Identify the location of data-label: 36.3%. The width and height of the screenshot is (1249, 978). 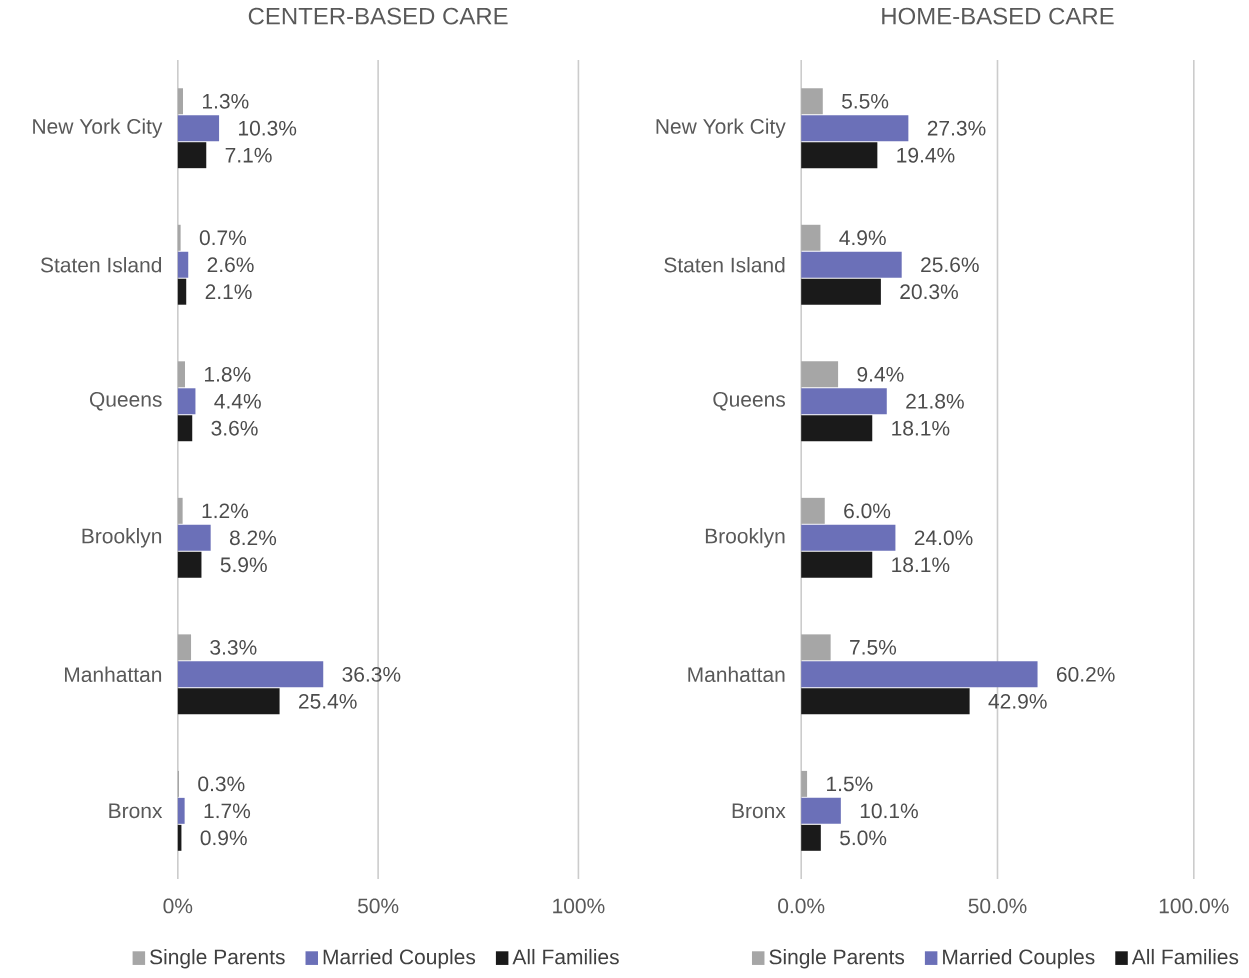
(371, 674).